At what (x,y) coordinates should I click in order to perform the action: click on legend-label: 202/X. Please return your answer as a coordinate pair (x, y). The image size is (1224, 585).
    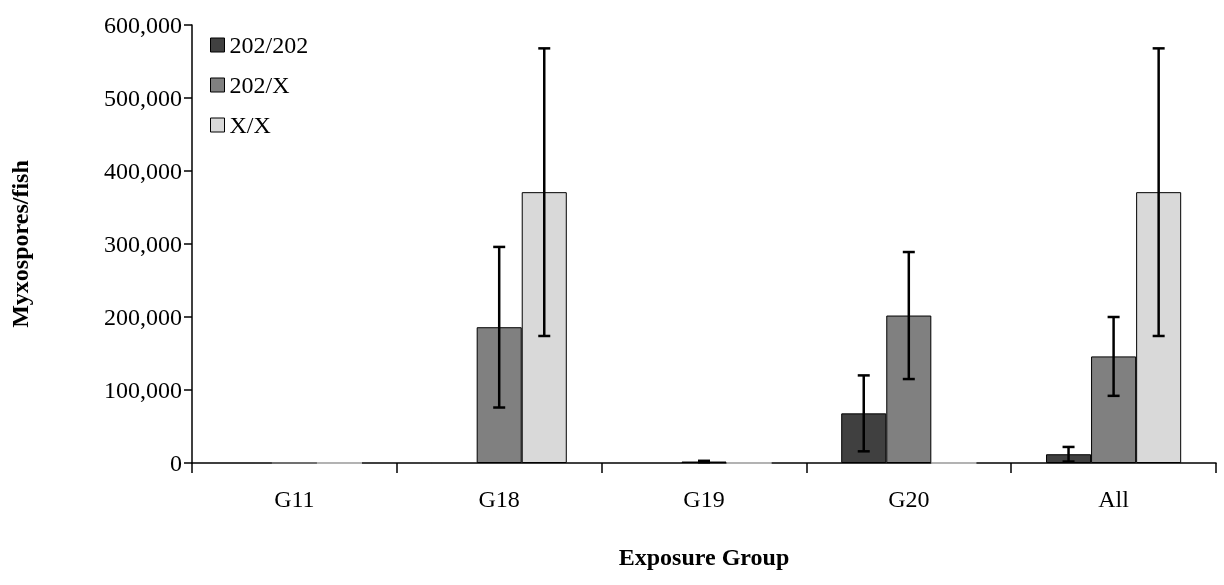
    Looking at the image, I should click on (259, 85).